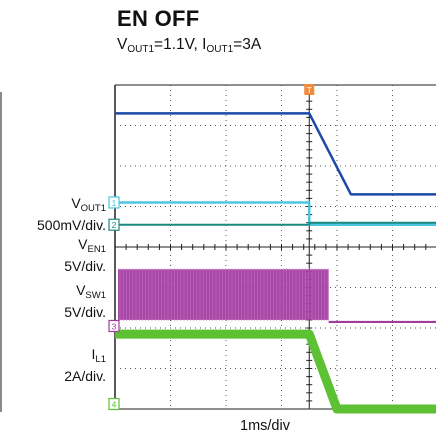 Image resolution: width=436 pixels, height=442 pixels. I want to click on label-vsw1: VSW1 5V/div., so click(85, 301).